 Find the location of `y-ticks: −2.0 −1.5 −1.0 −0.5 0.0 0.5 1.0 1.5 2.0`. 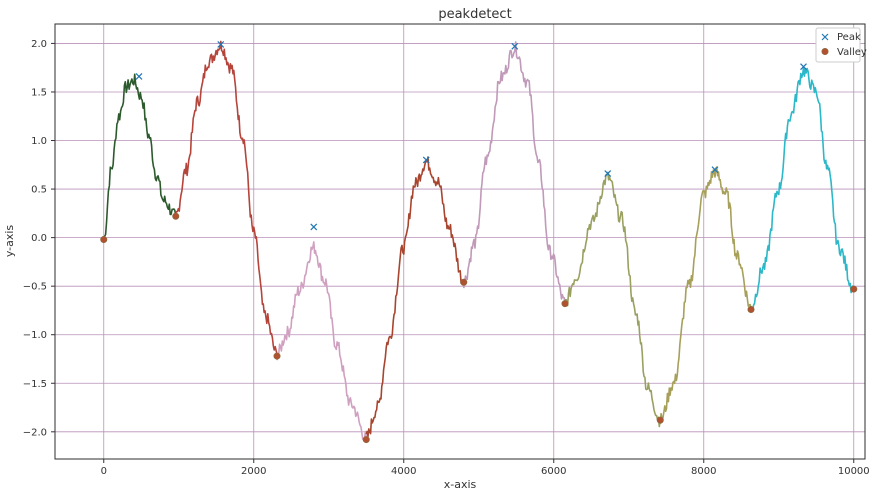

y-ticks: −2.0 −1.5 −1.0 −0.5 0.0 0.5 1.0 1.5 2.0 is located at coordinates (39, 238).